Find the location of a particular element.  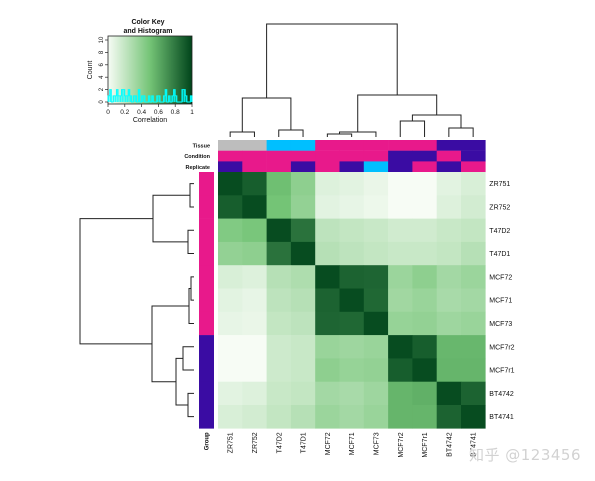

color-key-subtitle: and Histogram is located at coordinates (147, 31).